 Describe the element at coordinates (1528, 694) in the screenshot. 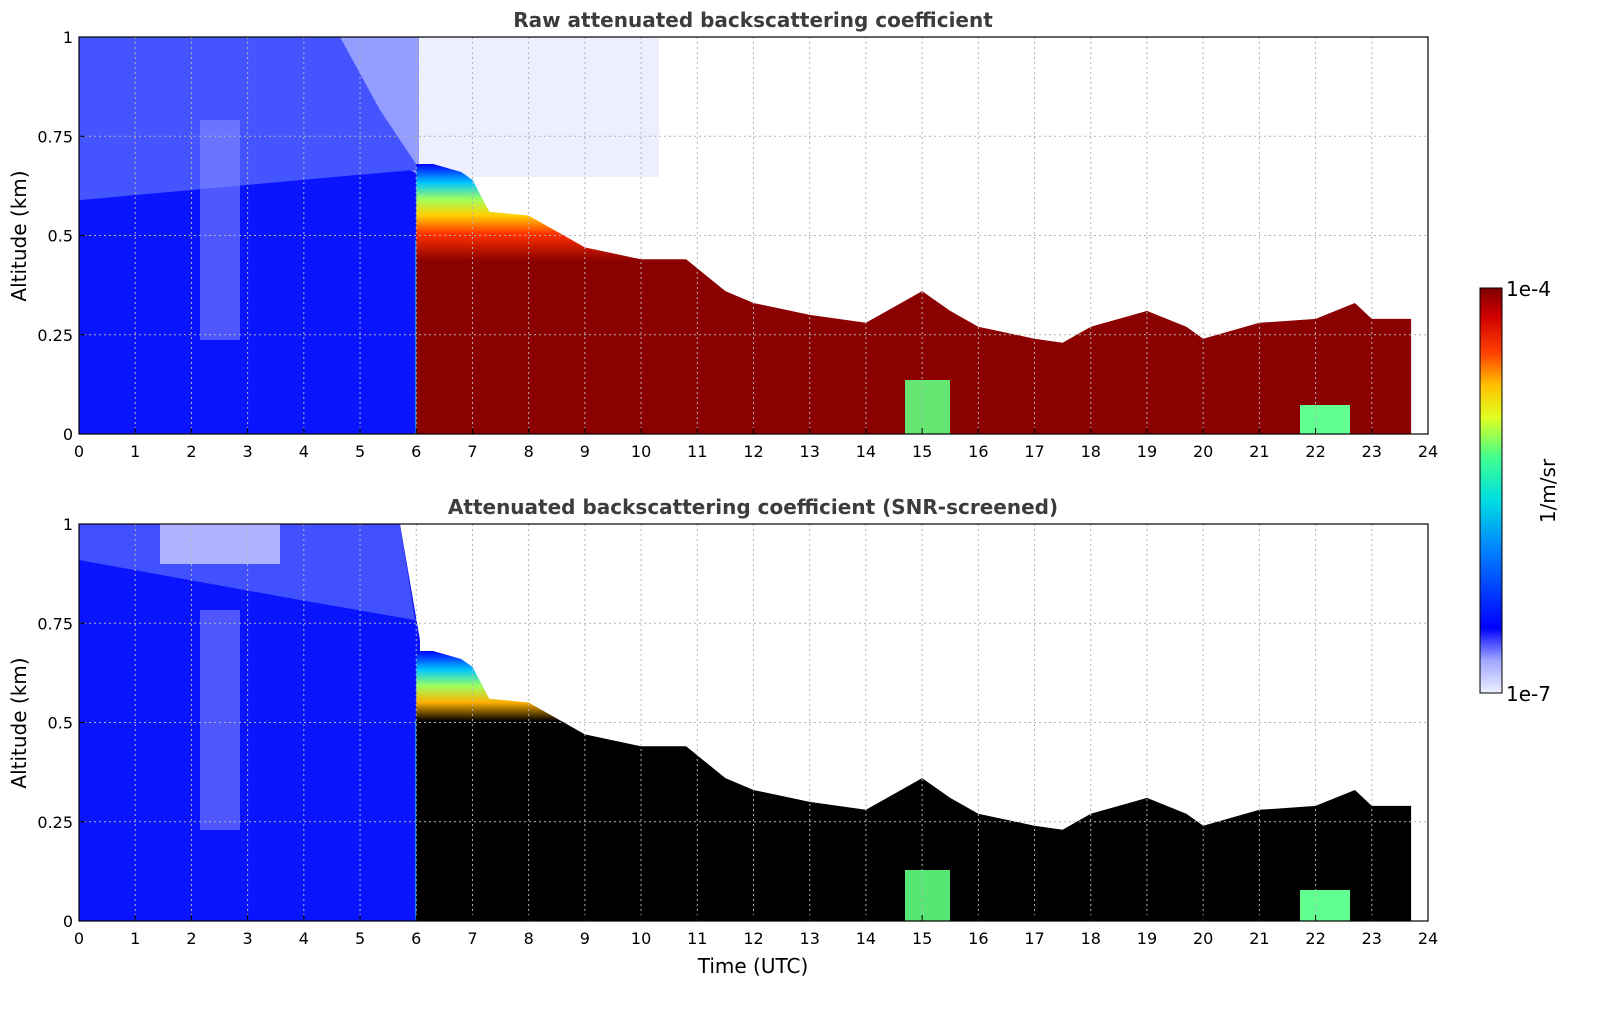

I see `colorbar-min-label: 1e-7` at that location.